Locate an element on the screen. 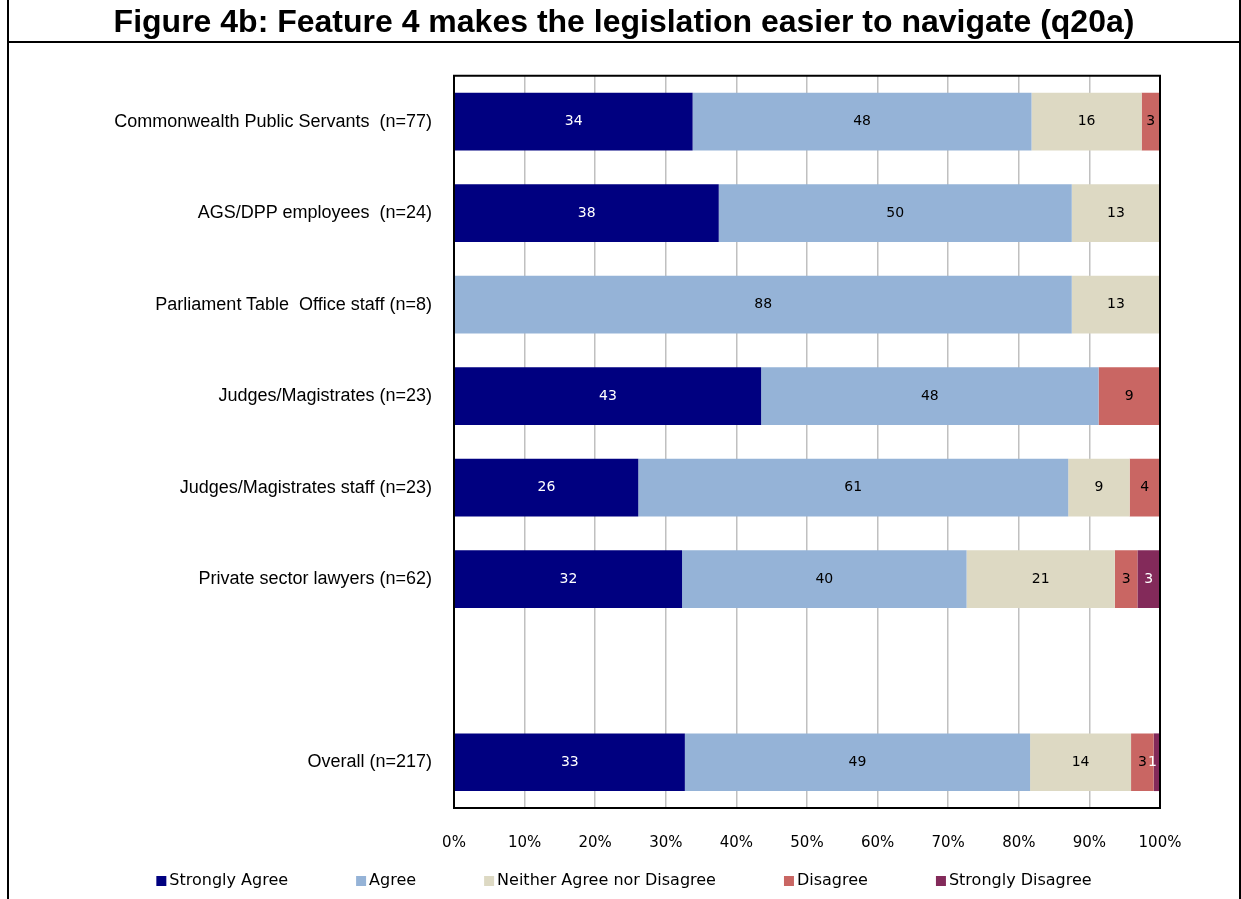  data-label: 4 is located at coordinates (1145, 486).